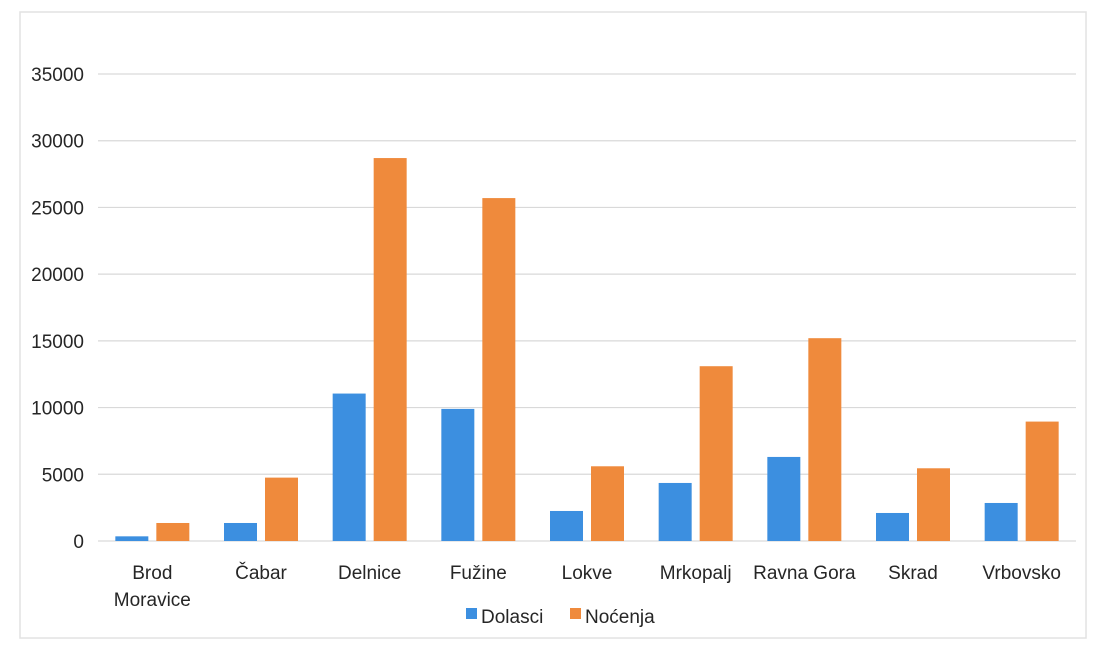 The image size is (1094, 645). Describe the element at coordinates (369, 573) in the screenshot. I see `x-tick-label: Delnice` at that location.